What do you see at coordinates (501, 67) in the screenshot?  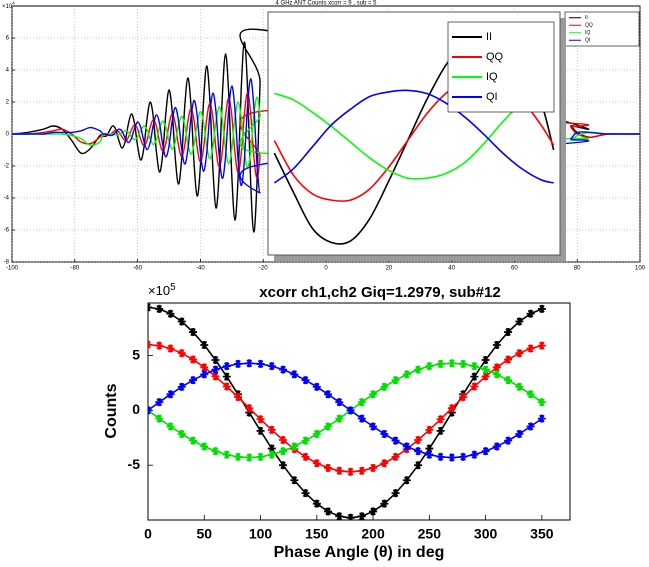 I see `legend-box` at bounding box center [501, 67].